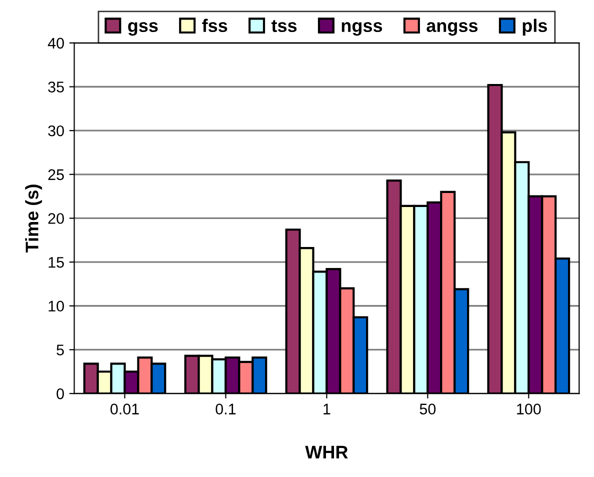  I want to click on x-tick-label: 0.01, so click(124, 409).